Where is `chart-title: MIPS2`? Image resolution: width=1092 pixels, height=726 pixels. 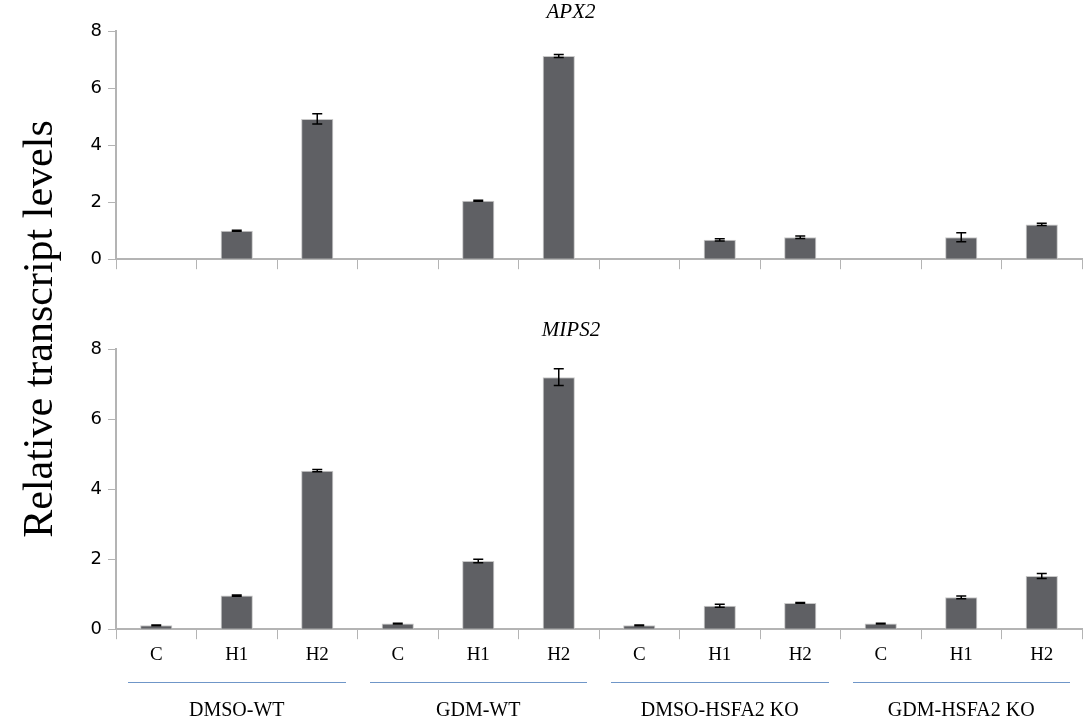
chart-title: MIPS2 is located at coordinates (570, 329).